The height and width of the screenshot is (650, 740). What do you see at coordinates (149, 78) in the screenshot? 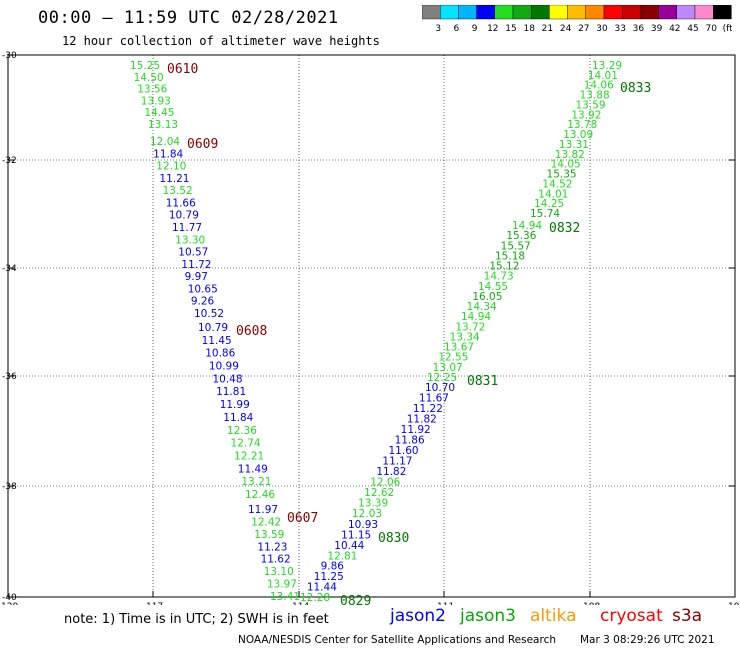
I see `wave-height-value: 14.50` at bounding box center [149, 78].